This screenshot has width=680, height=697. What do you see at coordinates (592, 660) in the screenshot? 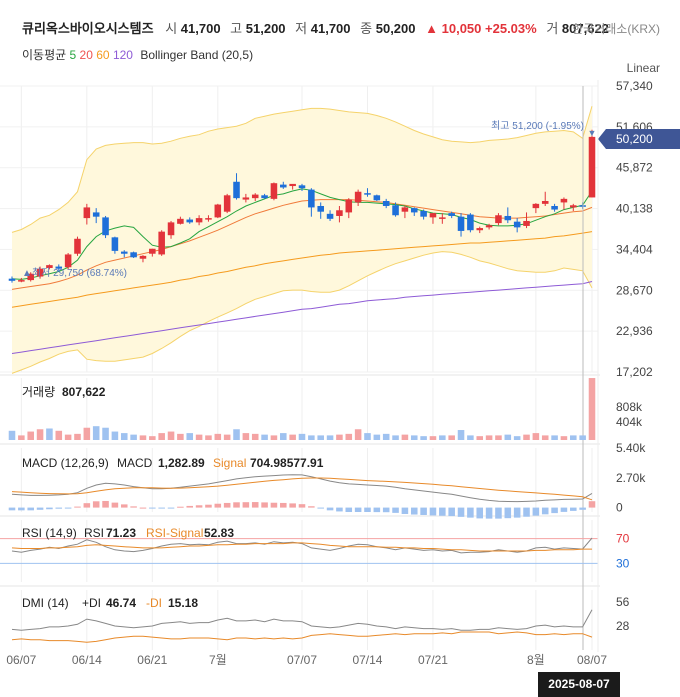
I see `x-tick-label: 08/07` at bounding box center [592, 660].